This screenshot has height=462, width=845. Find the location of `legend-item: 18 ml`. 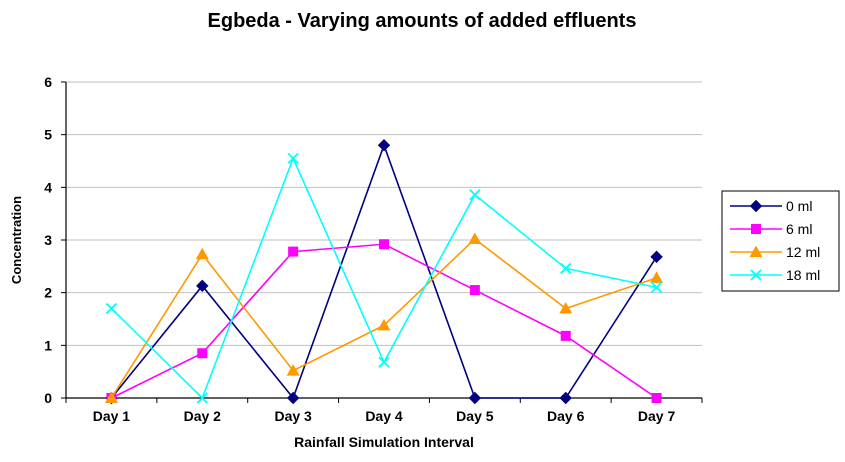

legend-item: 18 ml is located at coordinates (775, 275).